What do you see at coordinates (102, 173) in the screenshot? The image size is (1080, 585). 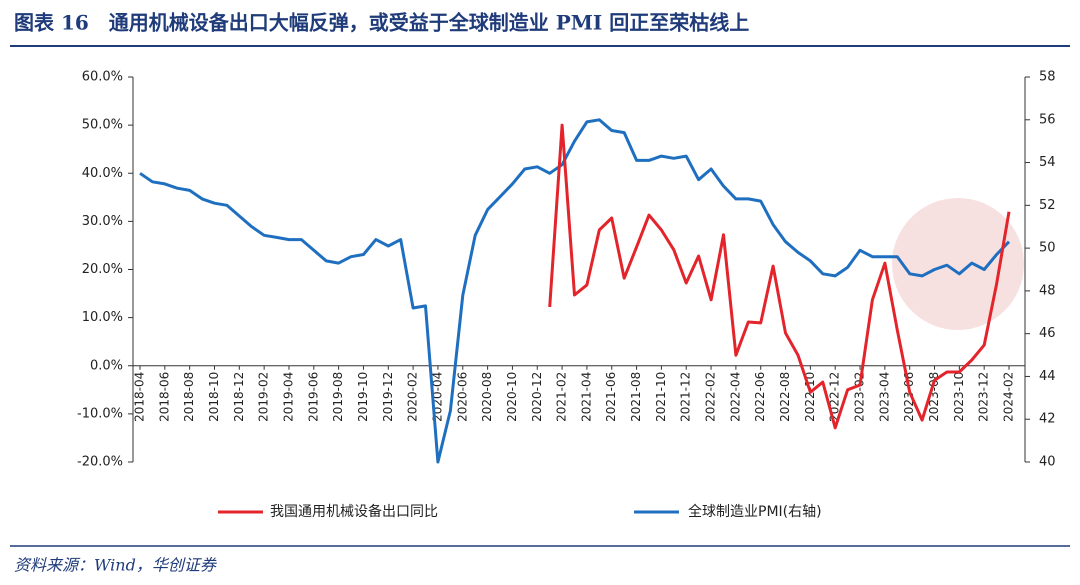 I see `y-tick-label: 40.0%` at bounding box center [102, 173].